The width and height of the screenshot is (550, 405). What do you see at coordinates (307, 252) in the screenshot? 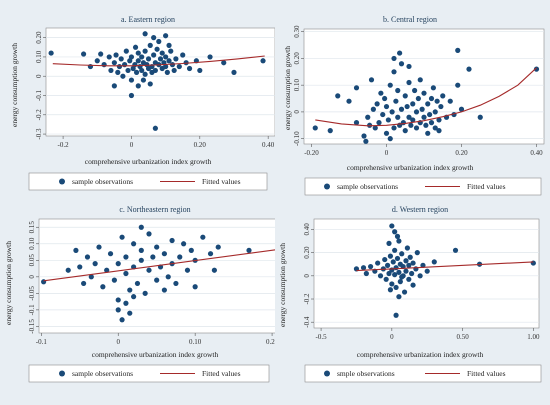
I see `y-tick-label: 0.20` at bounding box center [307, 252].